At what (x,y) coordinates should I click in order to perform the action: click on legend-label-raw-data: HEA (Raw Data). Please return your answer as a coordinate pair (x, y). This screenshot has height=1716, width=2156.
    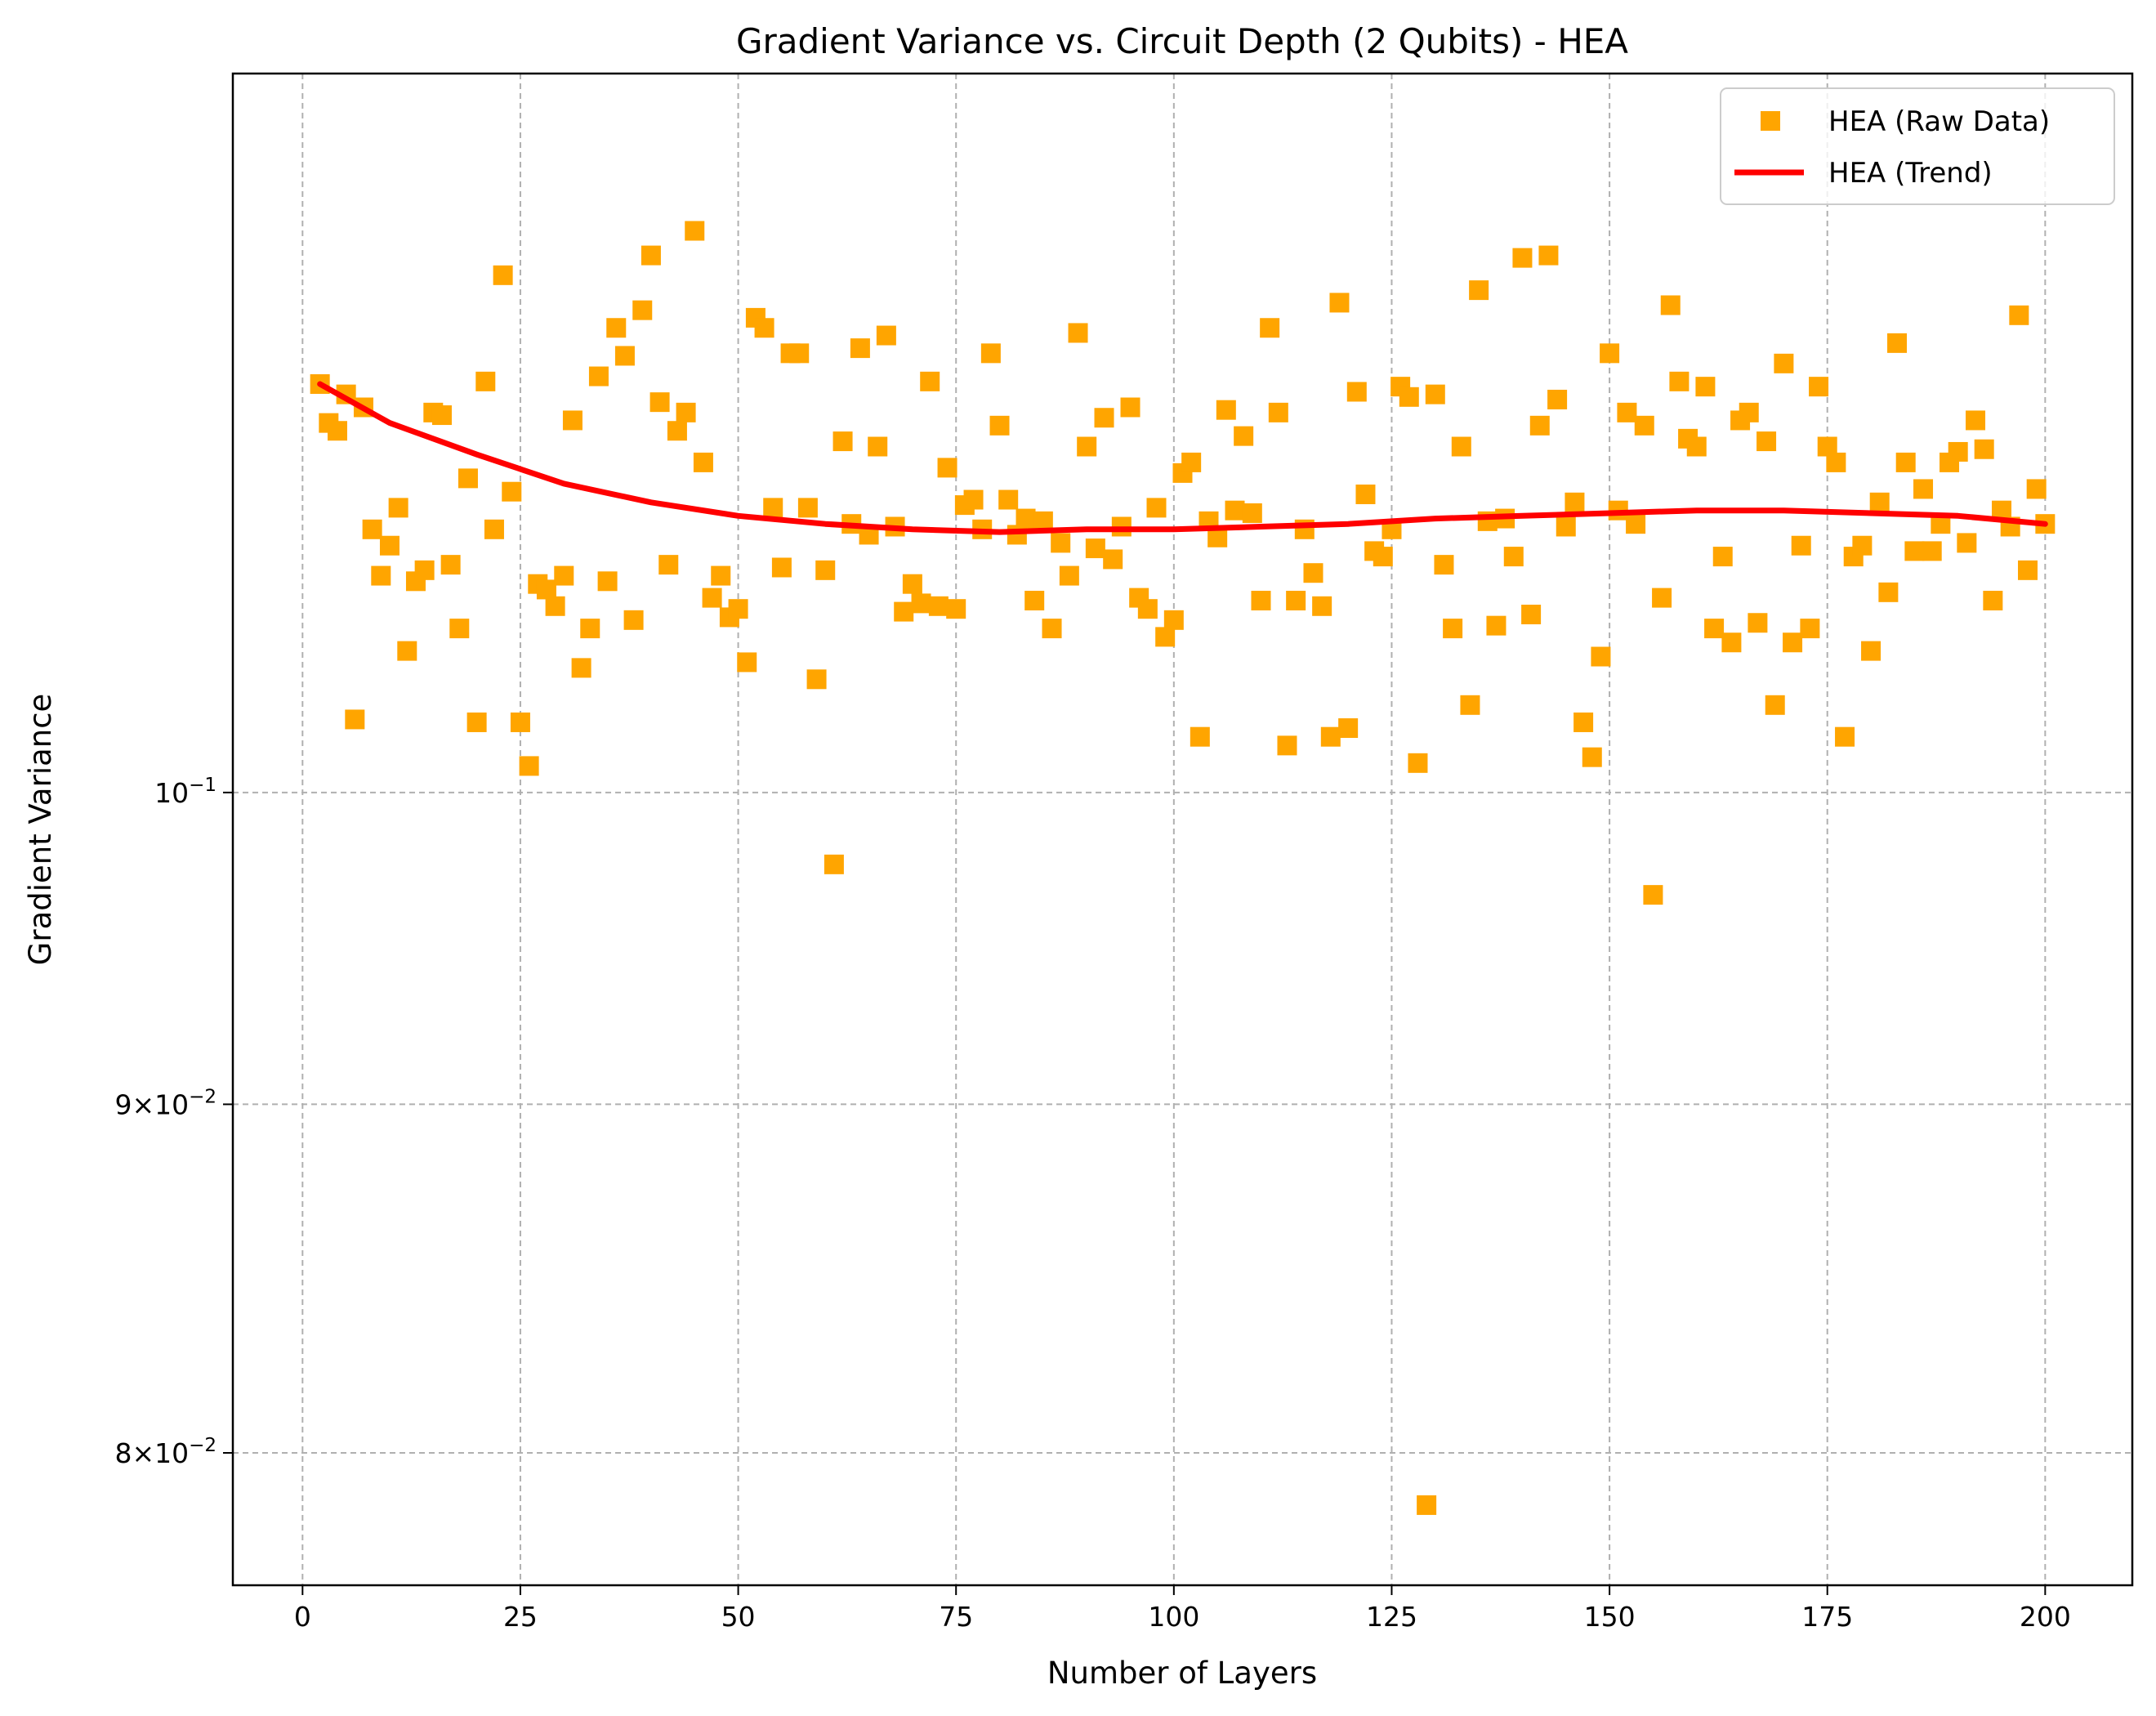
    Looking at the image, I should click on (1939, 121).